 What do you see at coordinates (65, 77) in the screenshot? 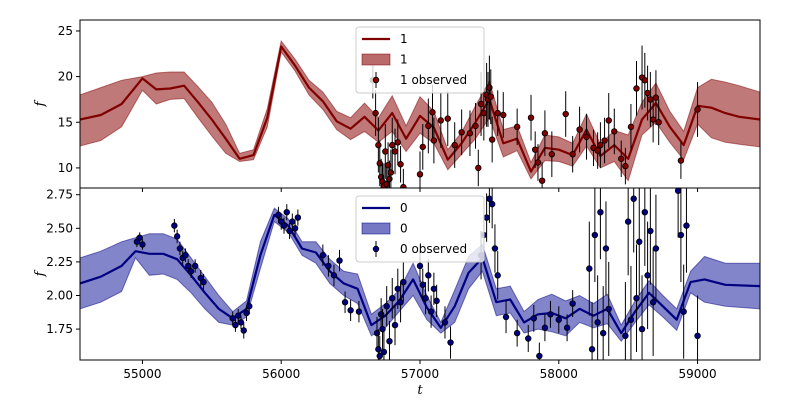
I see `y-tick-label: 20` at bounding box center [65, 77].